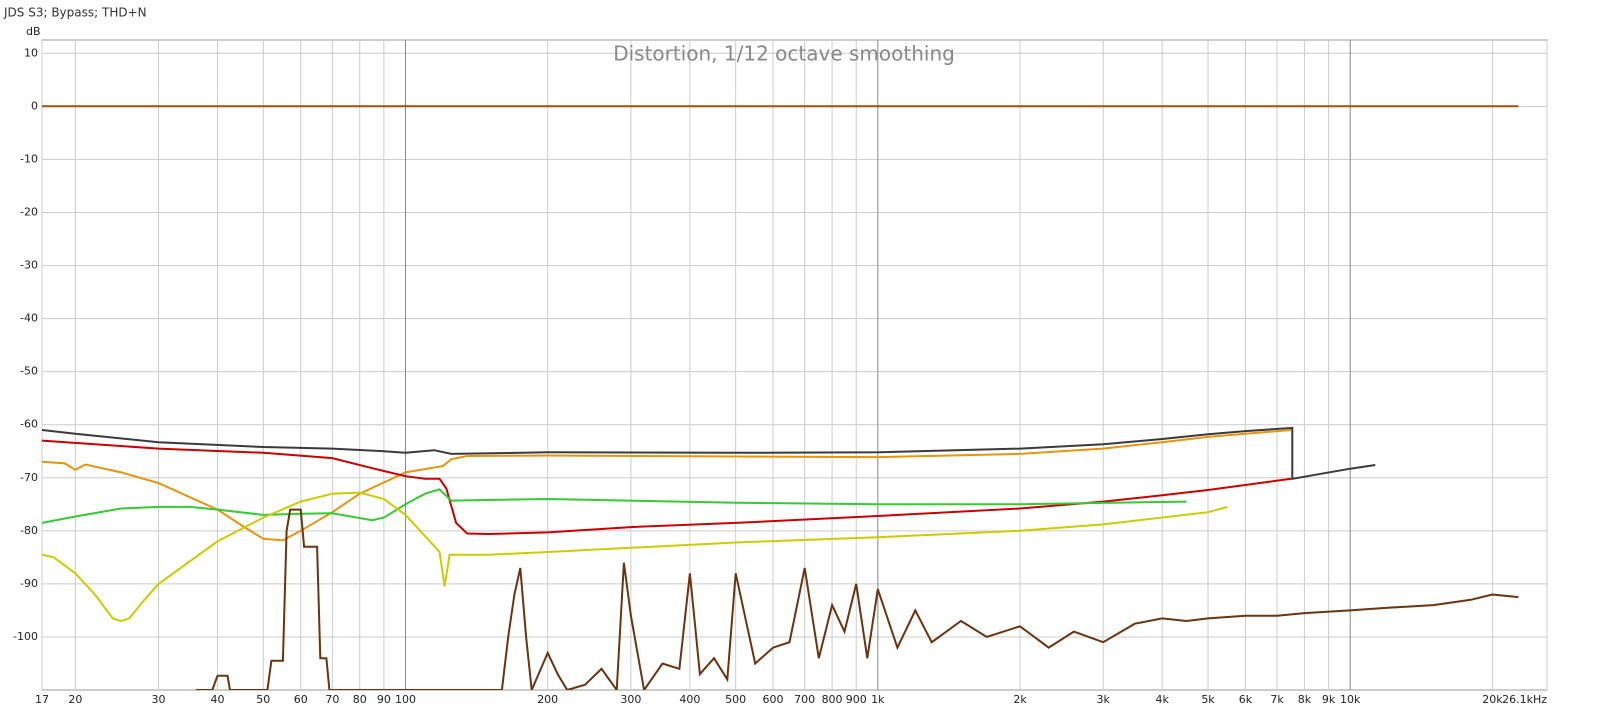 This screenshot has width=1600, height=726. What do you see at coordinates (29, 158) in the screenshot?
I see `y-tick-label: -10` at bounding box center [29, 158].